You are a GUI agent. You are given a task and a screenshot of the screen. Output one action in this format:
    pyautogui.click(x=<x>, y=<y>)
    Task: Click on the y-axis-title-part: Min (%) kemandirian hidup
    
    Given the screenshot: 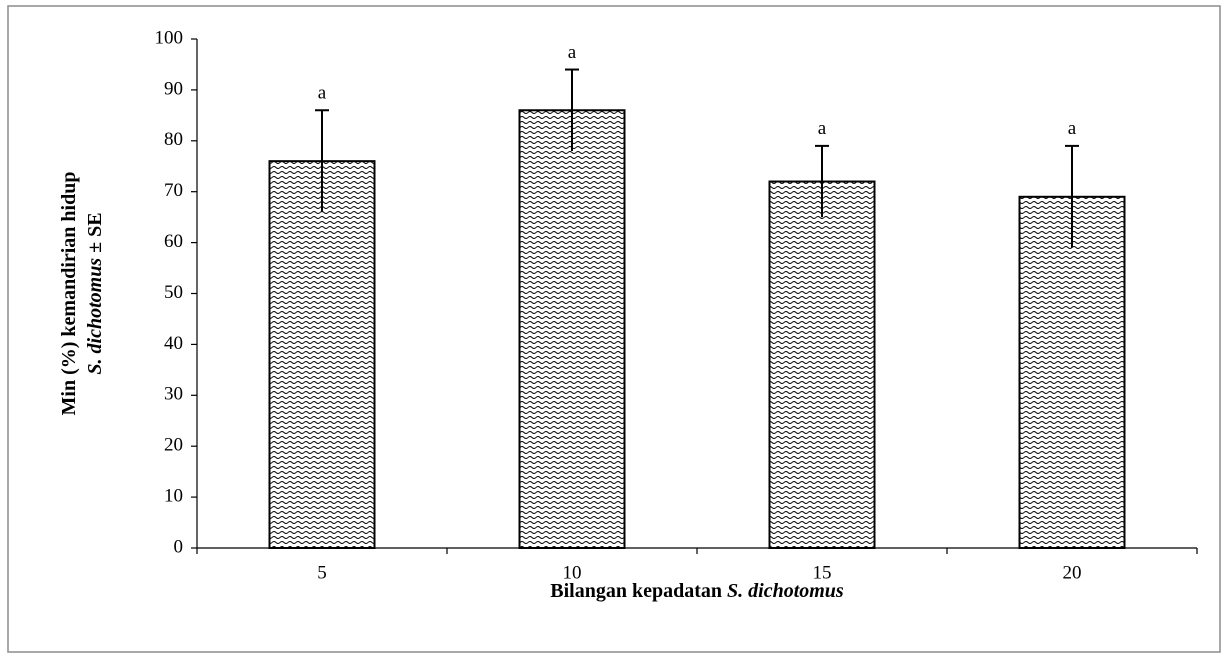 What is the action you would take?
    pyautogui.click(x=69, y=294)
    